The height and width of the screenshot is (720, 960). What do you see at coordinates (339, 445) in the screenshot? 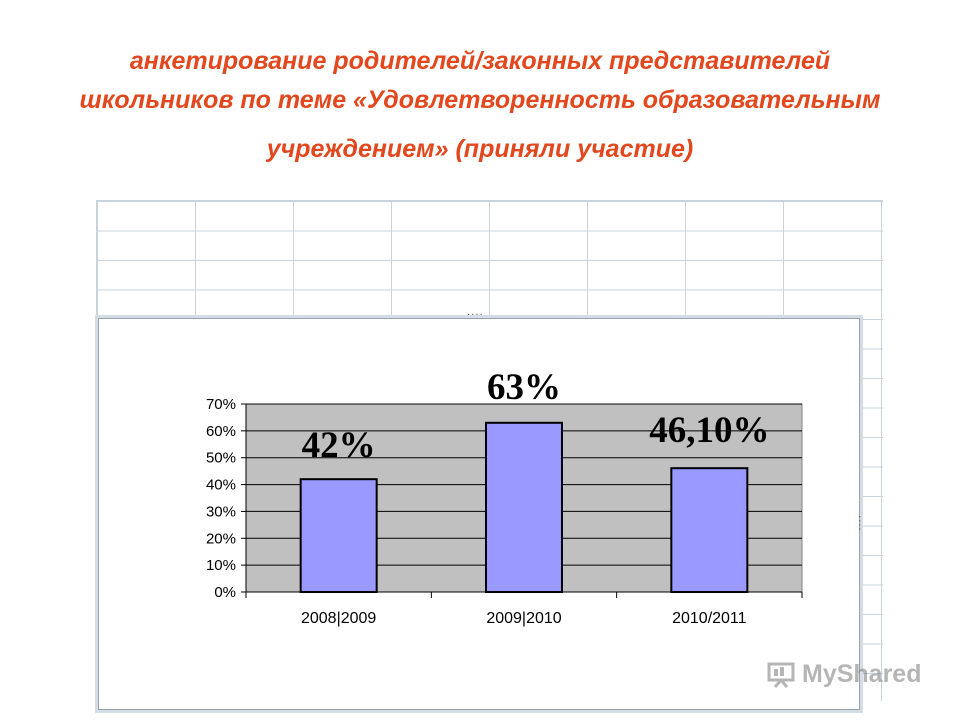
I see `data-label: 42%` at bounding box center [339, 445].